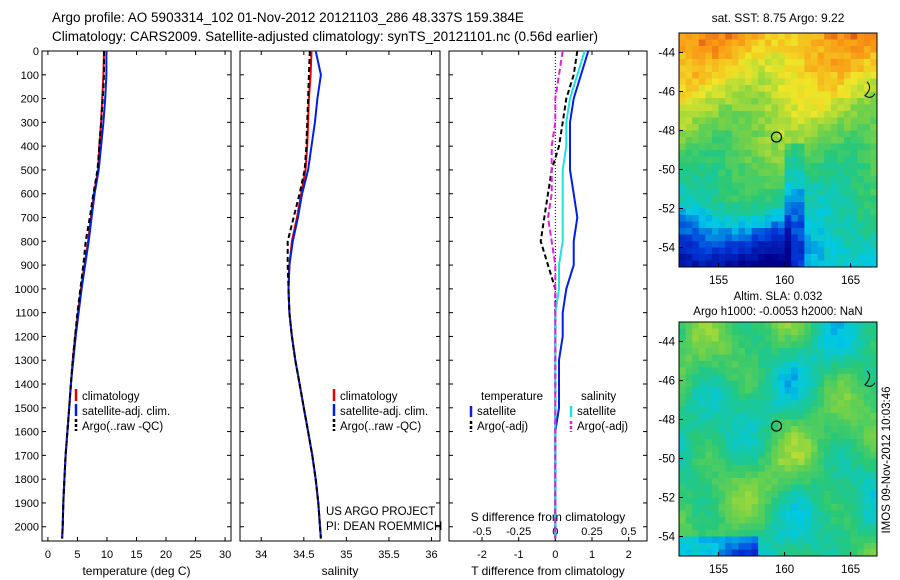 The height and width of the screenshot is (580, 900). I want to click on depth-tick-label: 800, so click(30, 242).